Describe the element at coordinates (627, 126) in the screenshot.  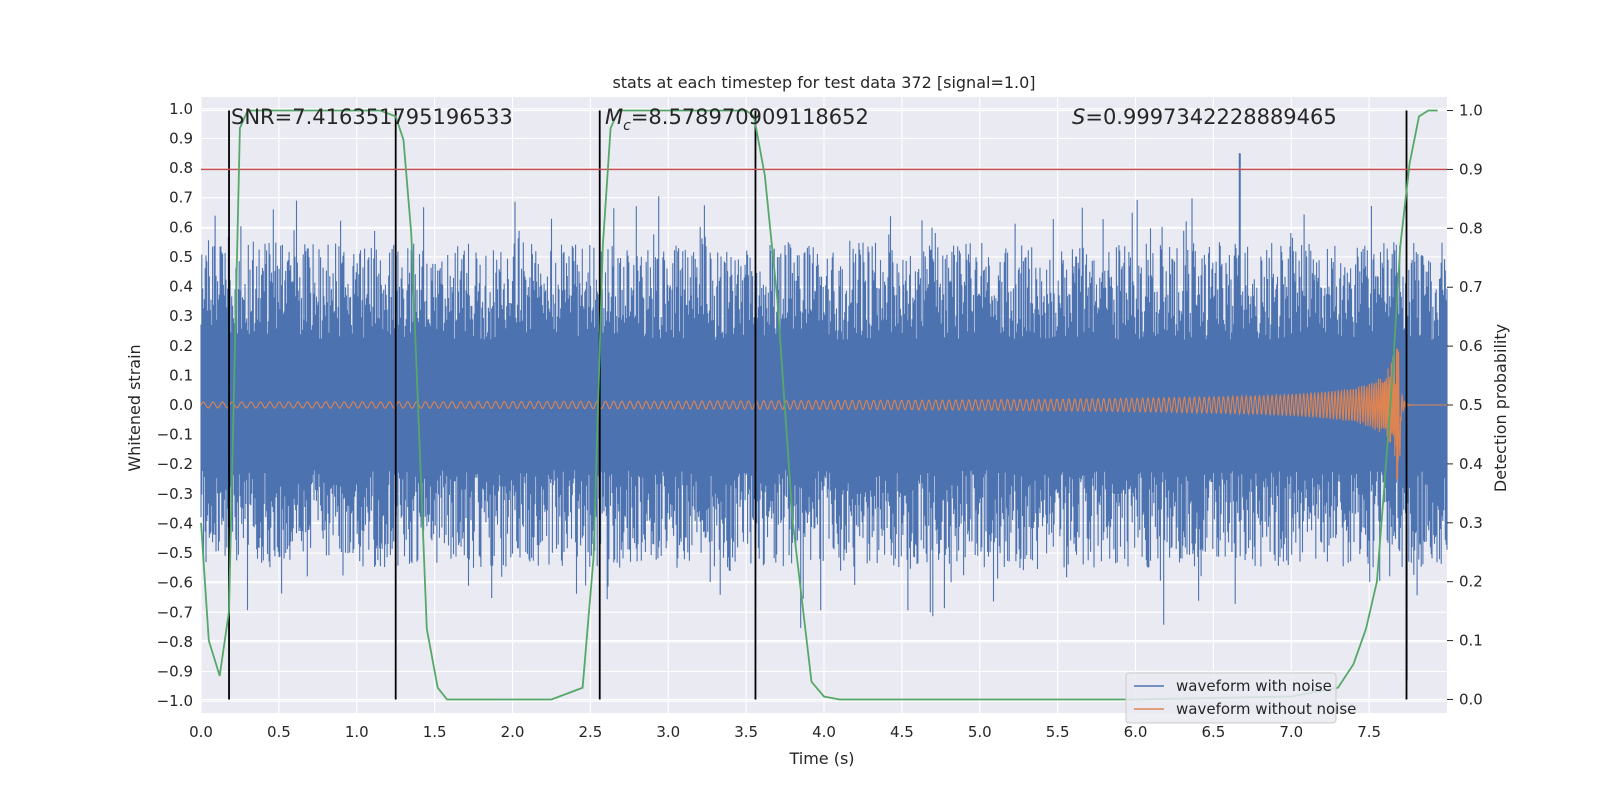
I see `chirp-mass-subscript: c` at that location.